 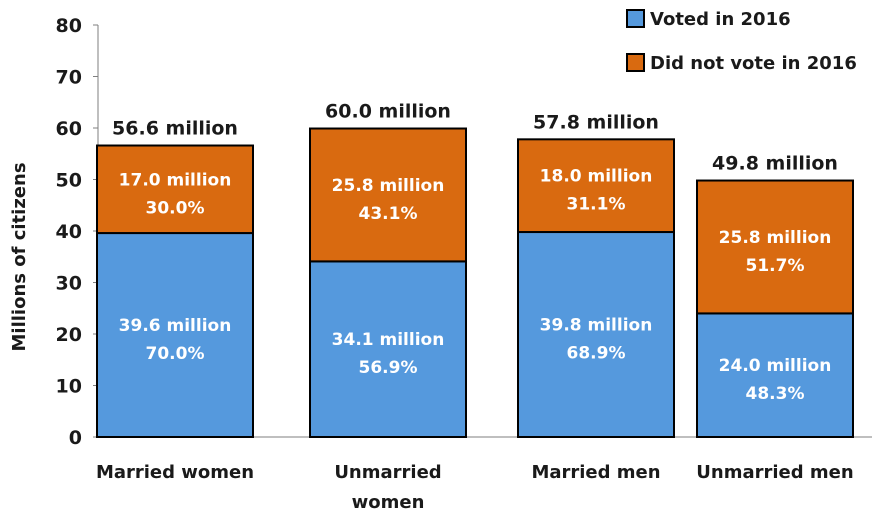 I want to click on voted-value-label: 39.6 million, so click(x=175, y=326).